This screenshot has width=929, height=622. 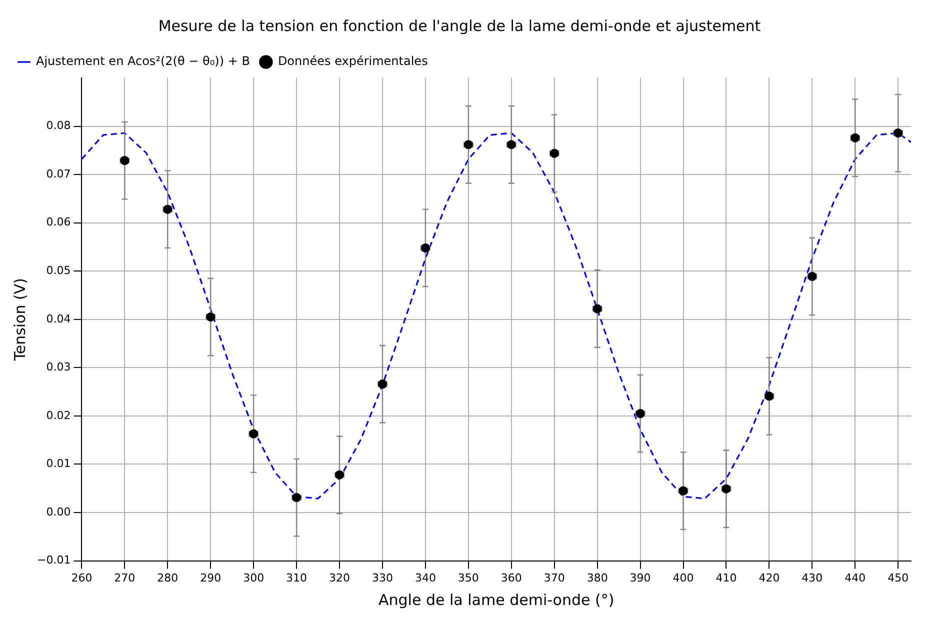 What do you see at coordinates (167, 577) in the screenshot?
I see `x-tick-label: 280` at bounding box center [167, 577].